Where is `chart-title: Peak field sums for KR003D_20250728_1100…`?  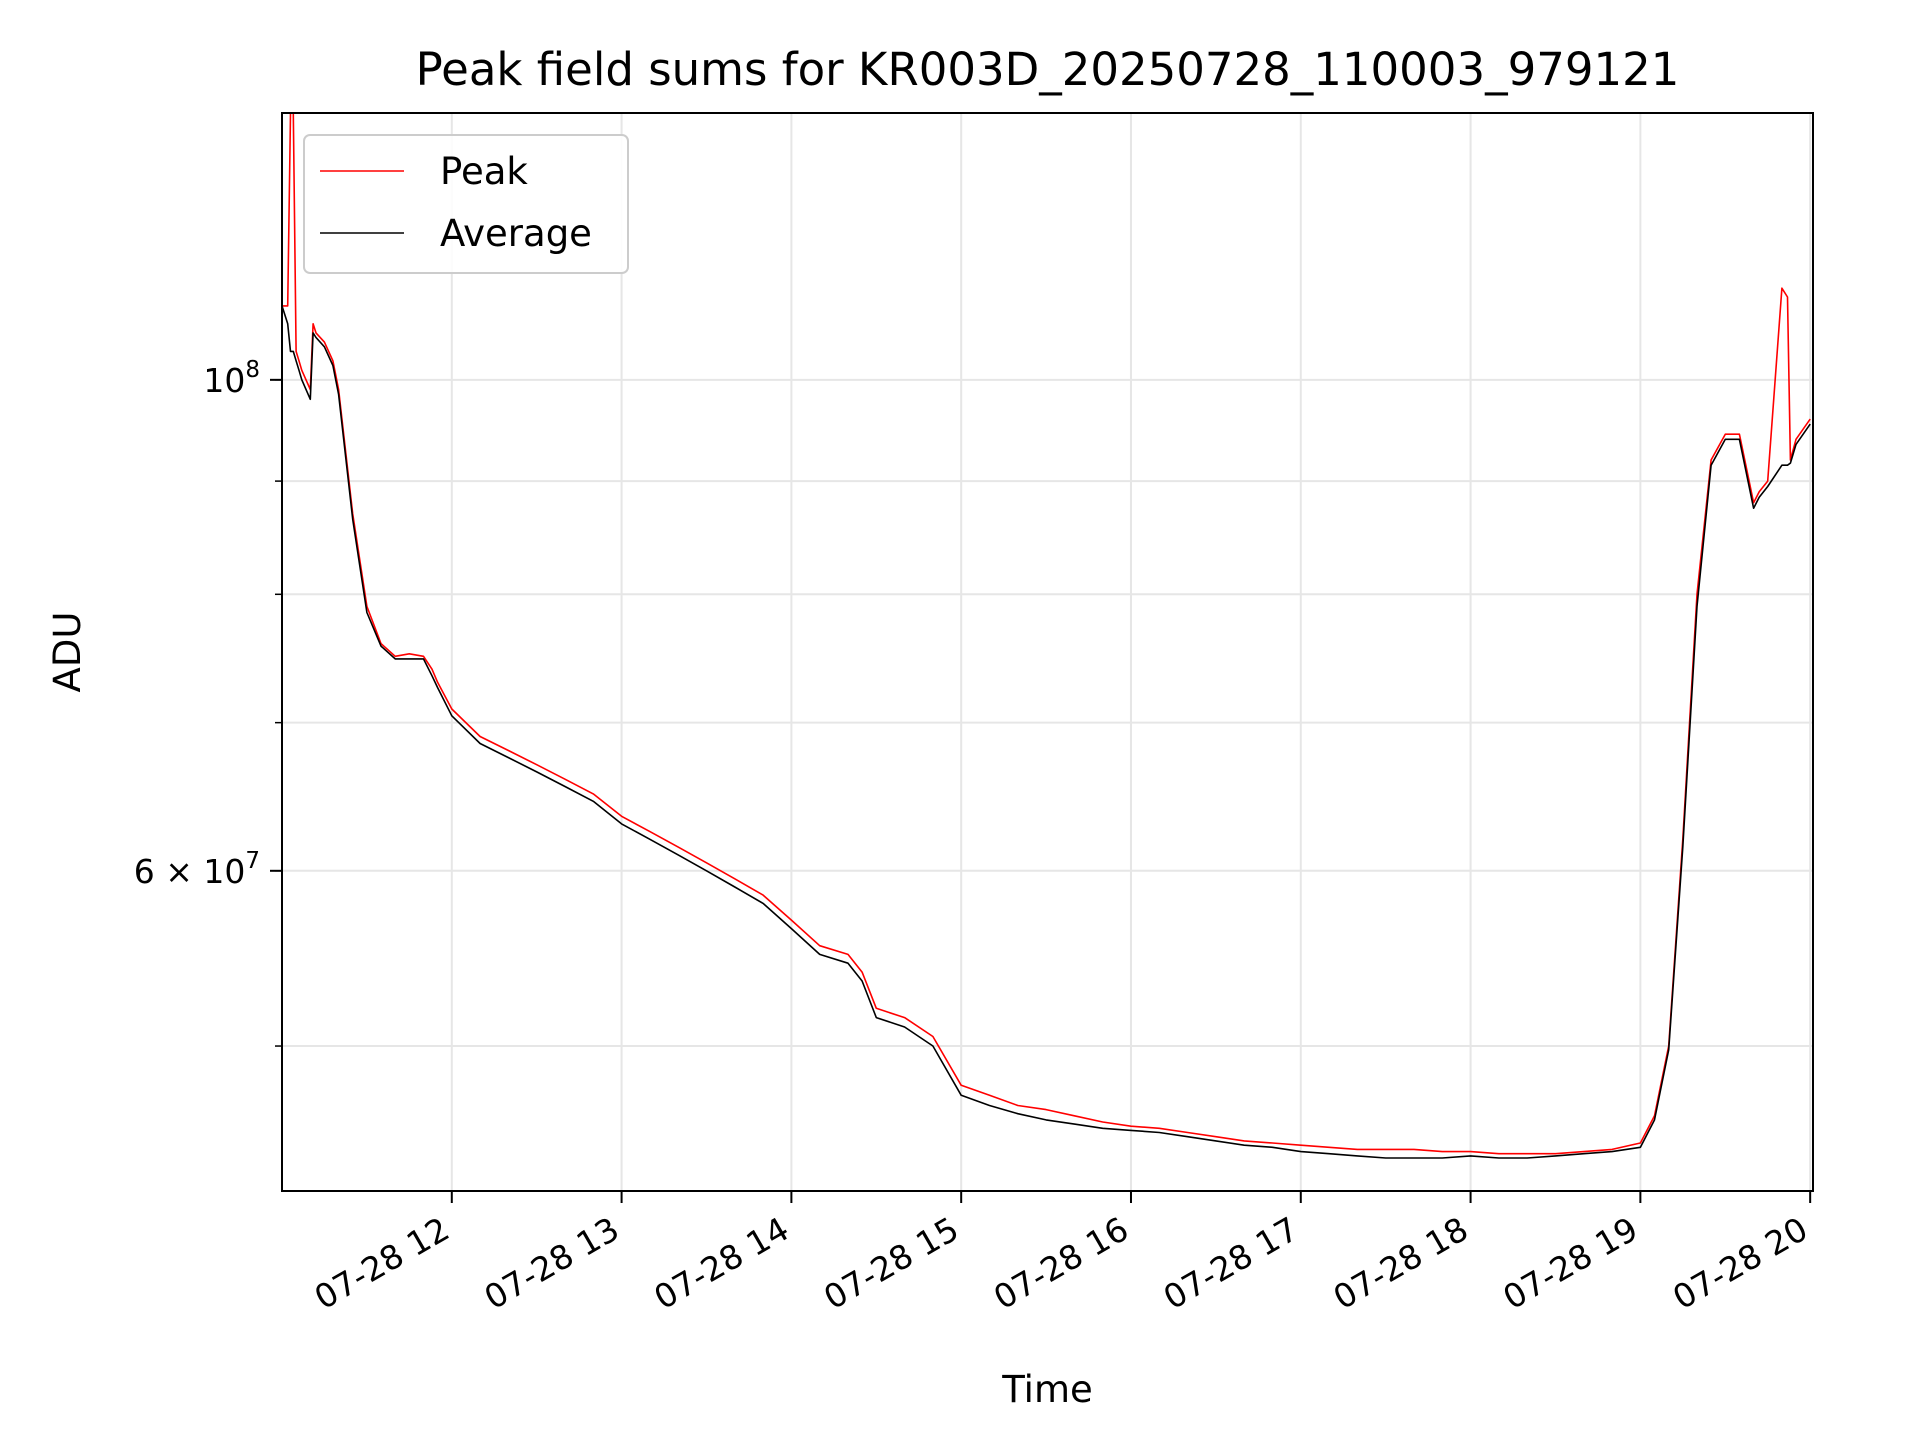
chart-title: Peak field sums for KR003D_20250728_1100… is located at coordinates (1048, 69).